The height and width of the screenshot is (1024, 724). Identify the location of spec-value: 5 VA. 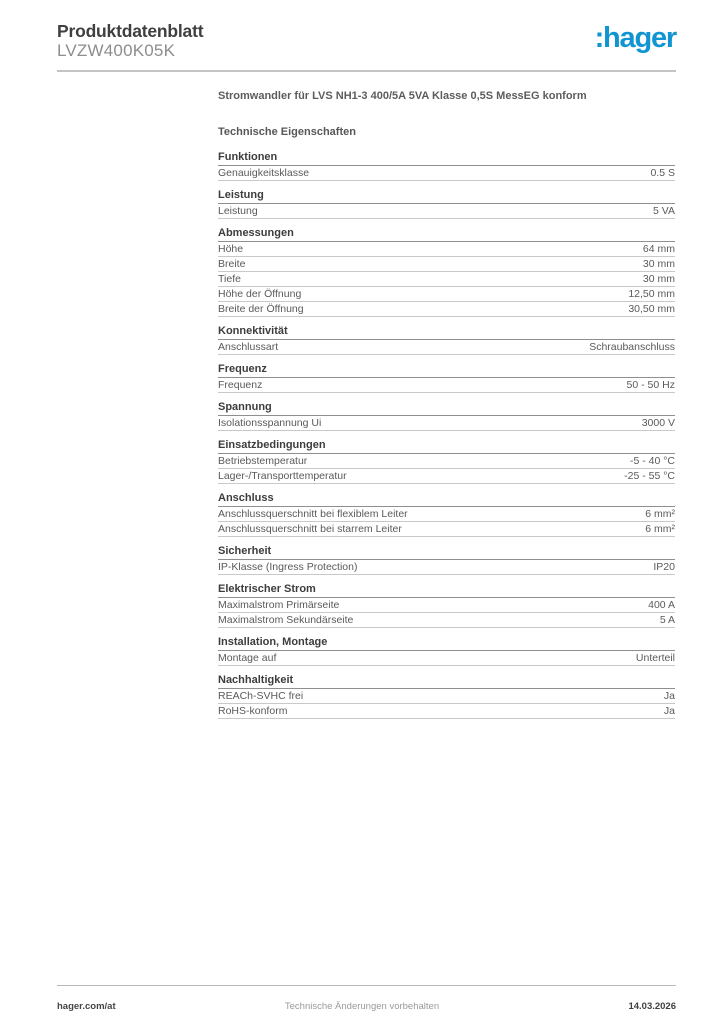
(664, 210).